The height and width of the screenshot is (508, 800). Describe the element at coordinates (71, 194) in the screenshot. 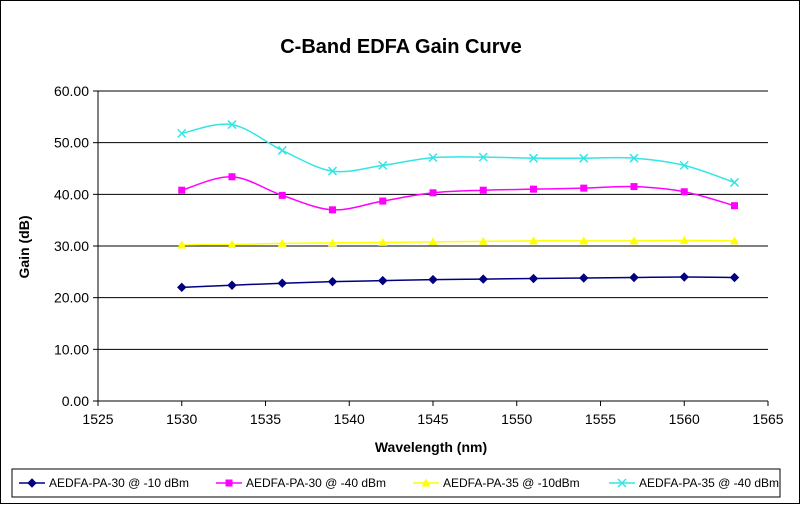

I see `y-tick-label: 40.00` at that location.